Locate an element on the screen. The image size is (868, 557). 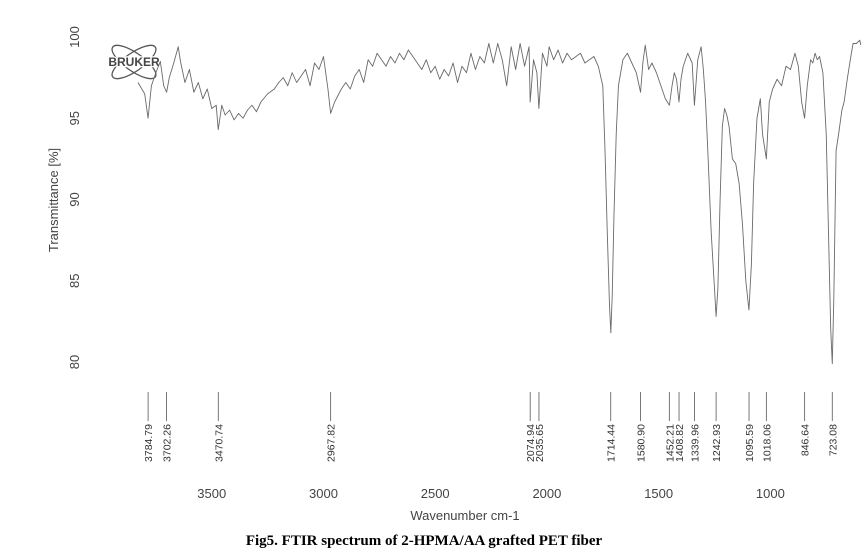
peak-label: 1408.82 is located at coordinates (680, 443).